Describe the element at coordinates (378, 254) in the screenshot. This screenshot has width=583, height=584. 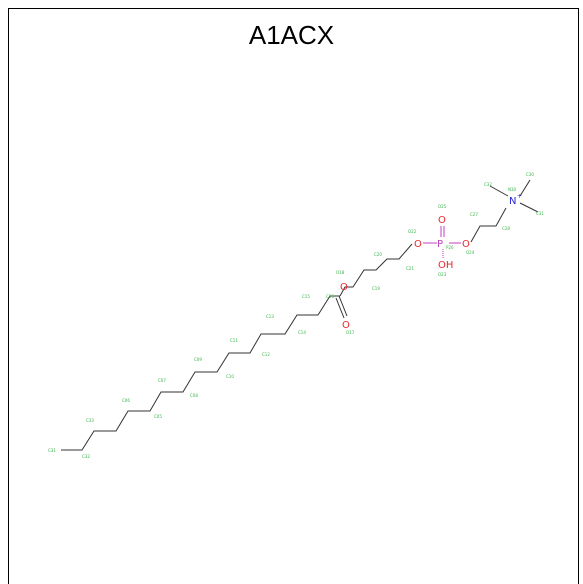
I see `atom-label: C20` at that location.